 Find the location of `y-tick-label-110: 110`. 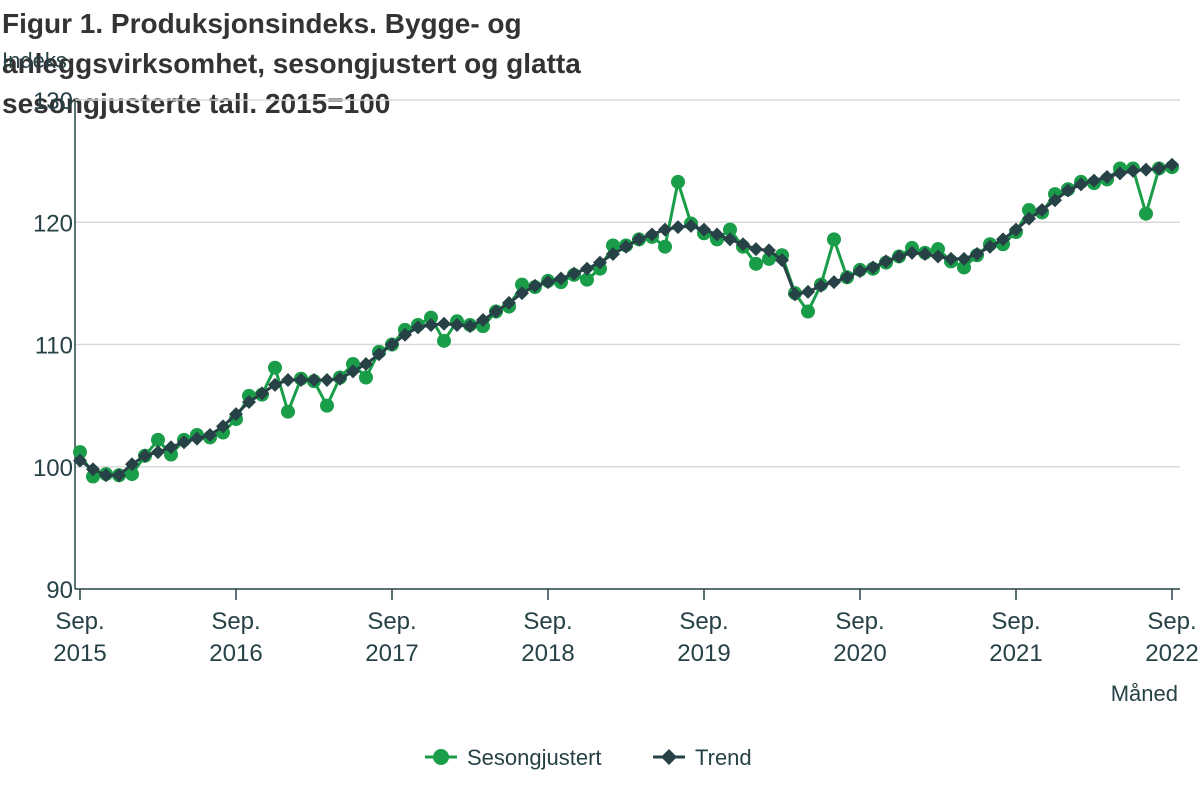

y-tick-label-110: 110 is located at coordinates (54, 346).